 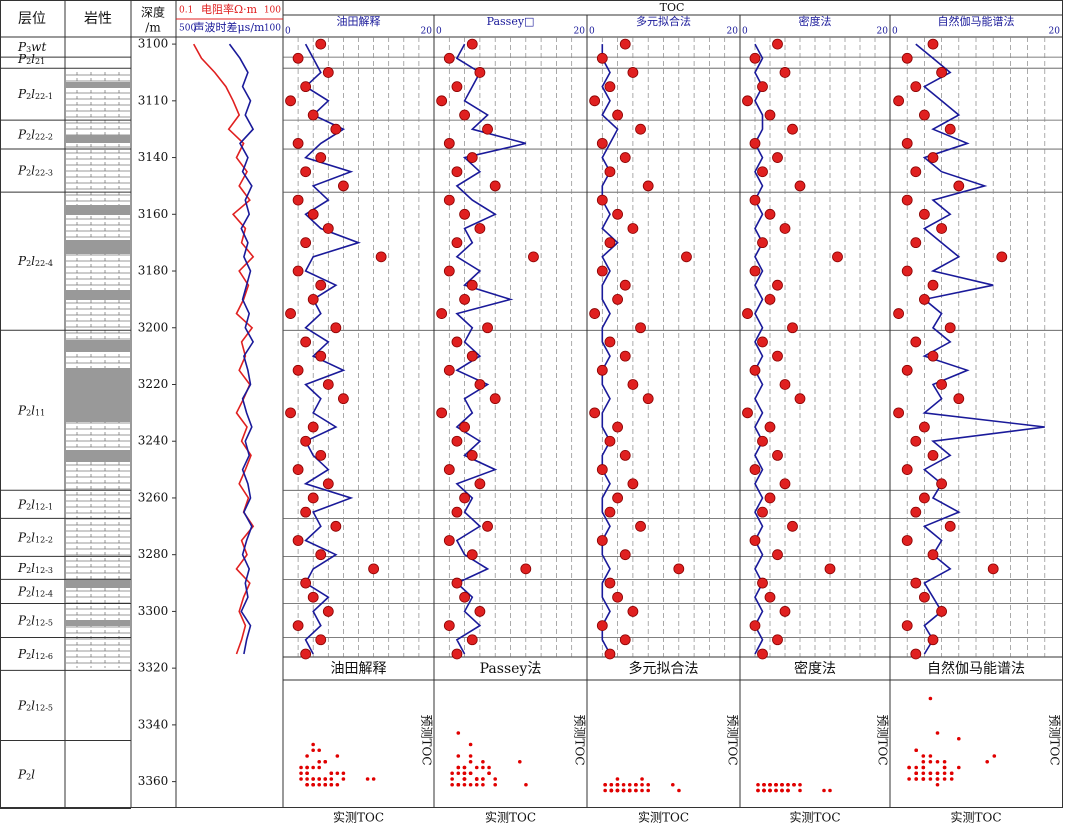 What do you see at coordinates (592, 32) in the screenshot?
I see `track-min: 0` at bounding box center [592, 32].